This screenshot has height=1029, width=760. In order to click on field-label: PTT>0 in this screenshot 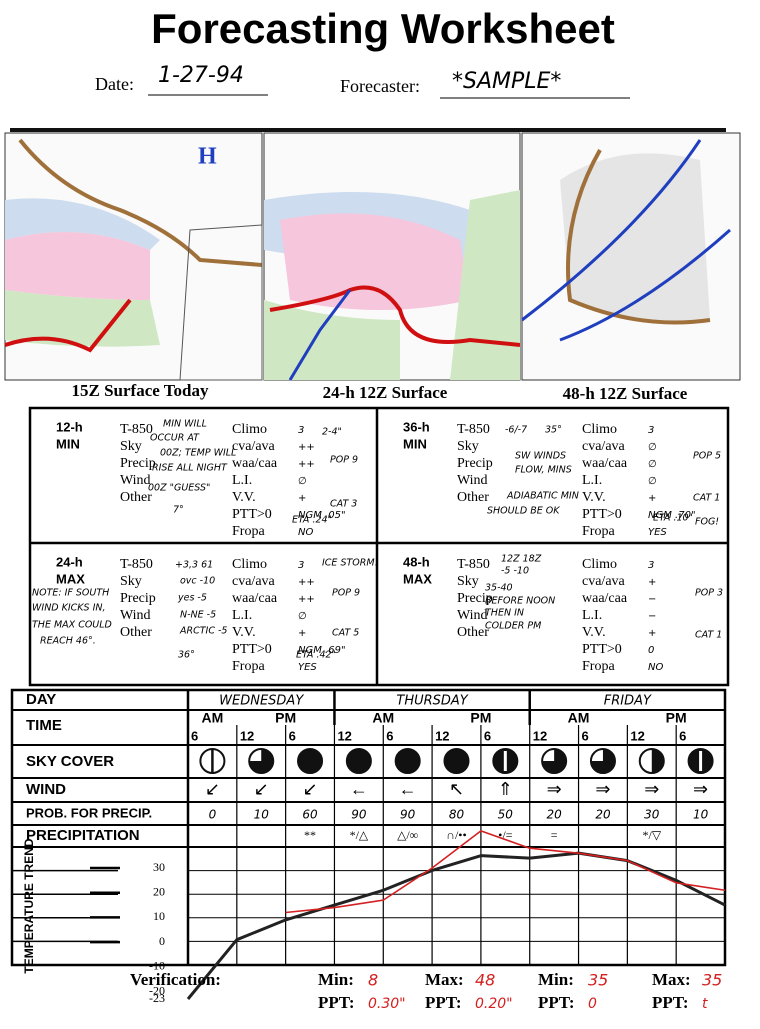, I will do `click(602, 514)`.